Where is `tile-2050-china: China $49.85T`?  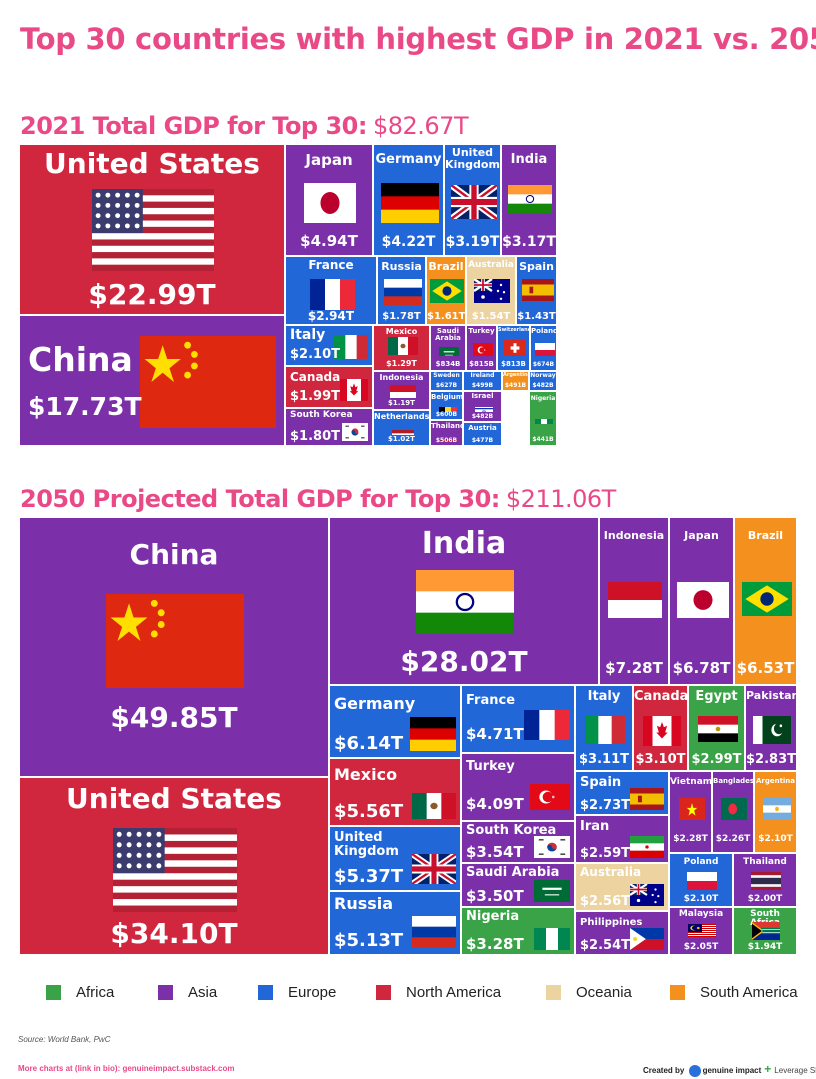 tile-2050-china: China $49.85T is located at coordinates (174, 647).